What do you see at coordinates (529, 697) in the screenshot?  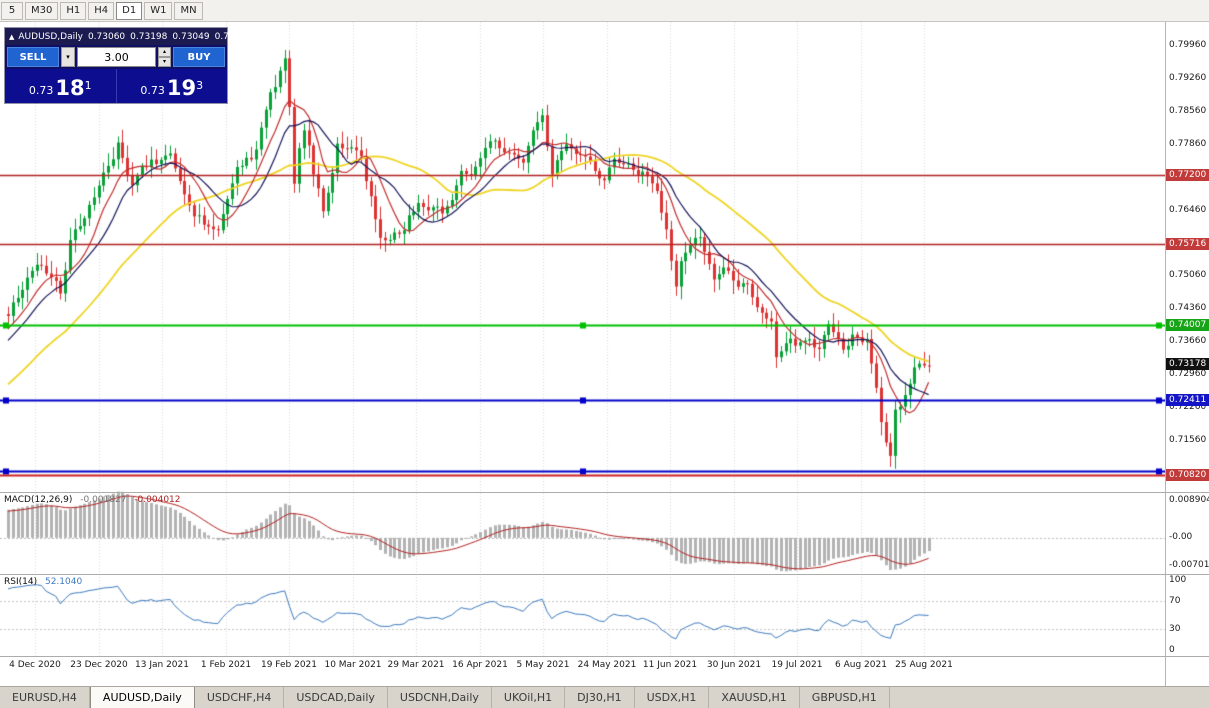 I see `chart-tab-ukoil-h1: UKOil,H1` at bounding box center [529, 697].